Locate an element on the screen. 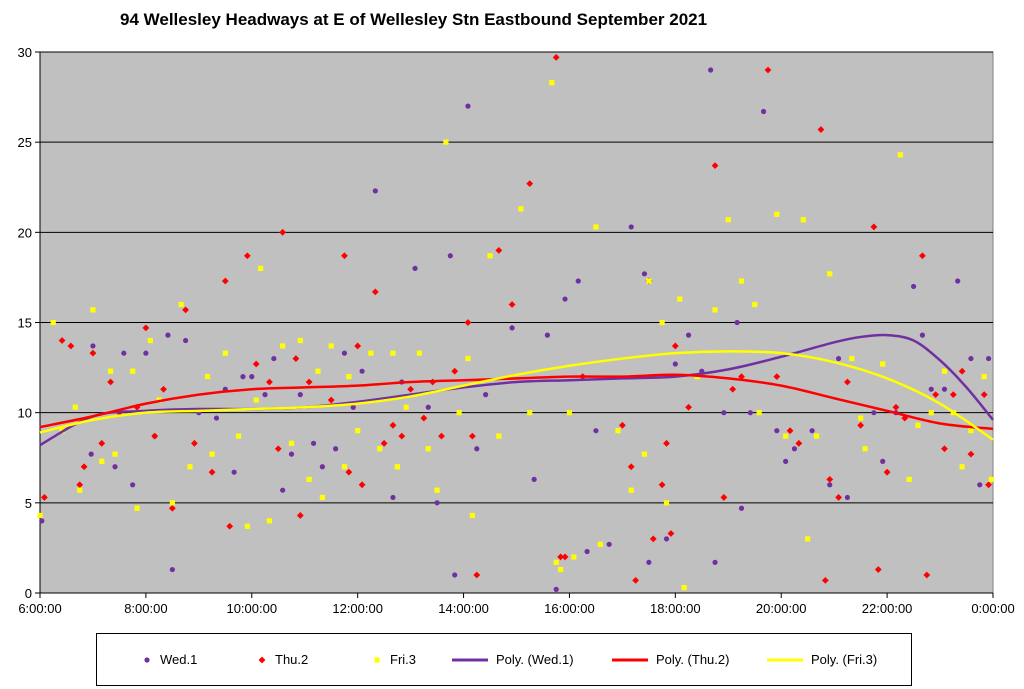 The height and width of the screenshot is (689, 1024). x-tick-label: 6:00:00 is located at coordinates (39, 608).